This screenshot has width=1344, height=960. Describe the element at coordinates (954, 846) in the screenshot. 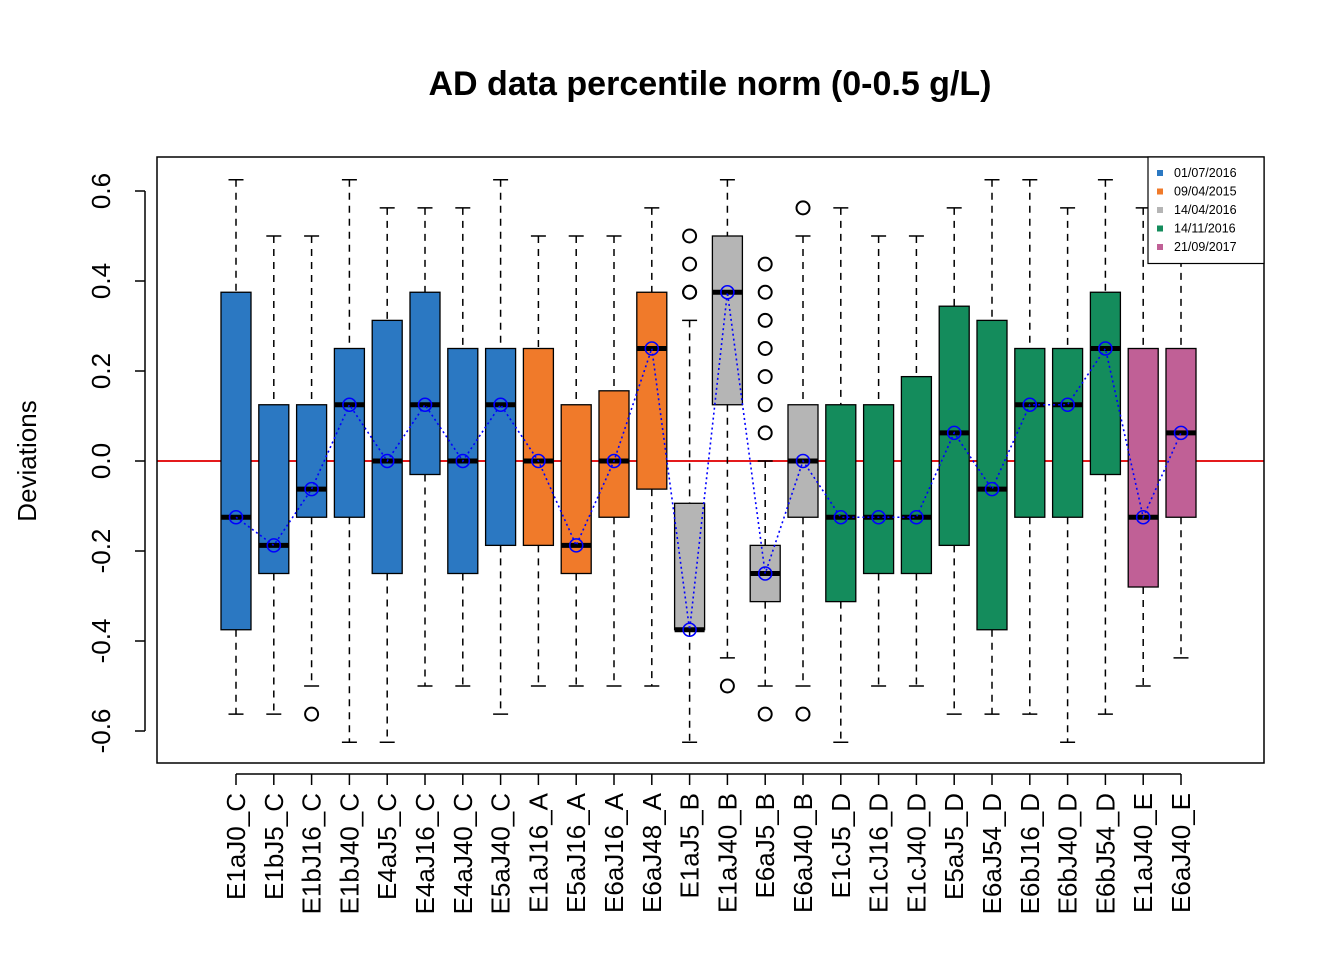

I see `x-tick-label: E5aJ5_D` at that location.